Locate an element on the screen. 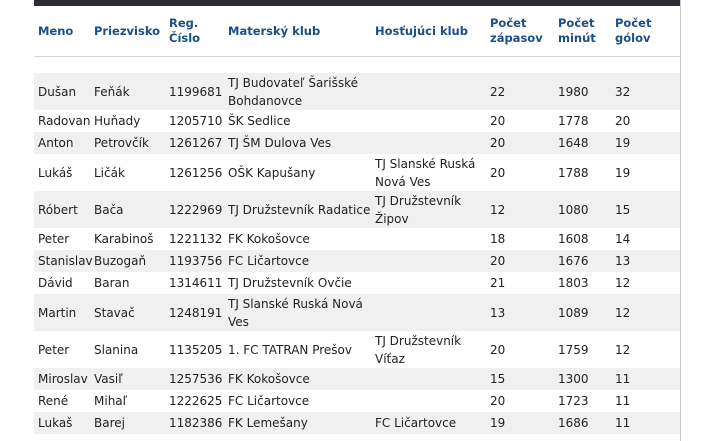  page-right-edge is located at coordinates (680, 220).